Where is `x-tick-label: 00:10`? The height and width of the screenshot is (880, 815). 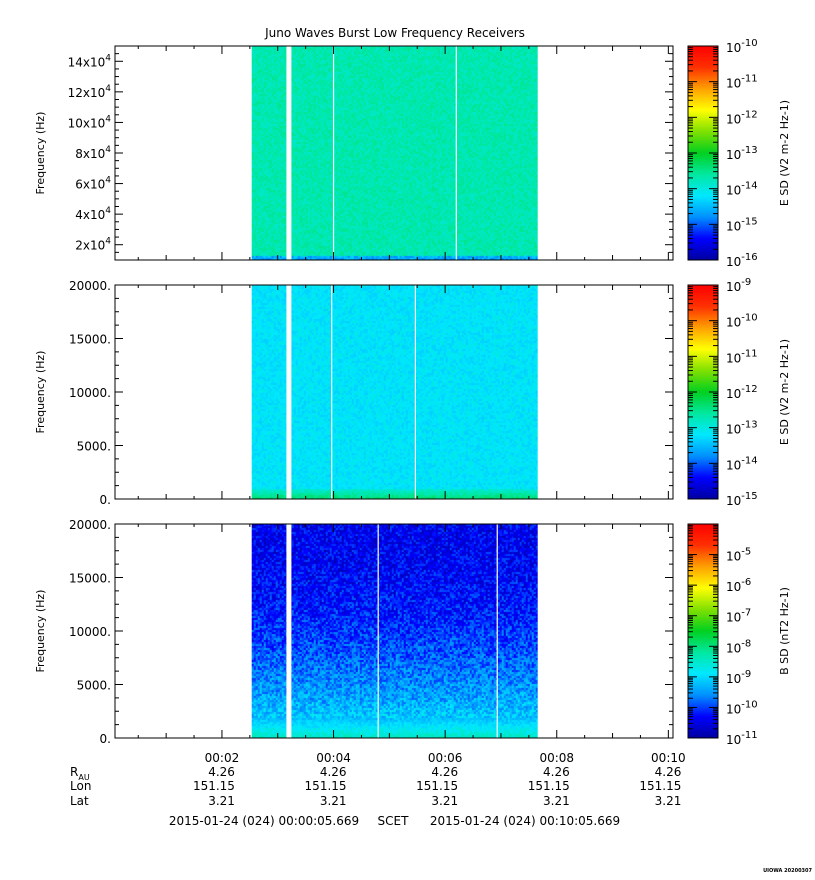
x-tick-label: 00:10 is located at coordinates (668, 758).